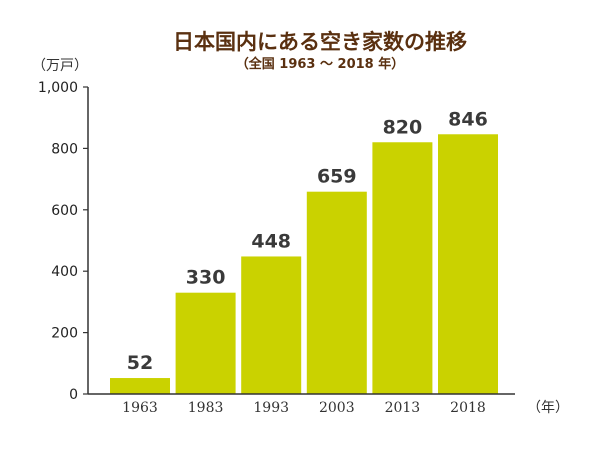  I want to click on data-label-2018: 846, so click(468, 119).